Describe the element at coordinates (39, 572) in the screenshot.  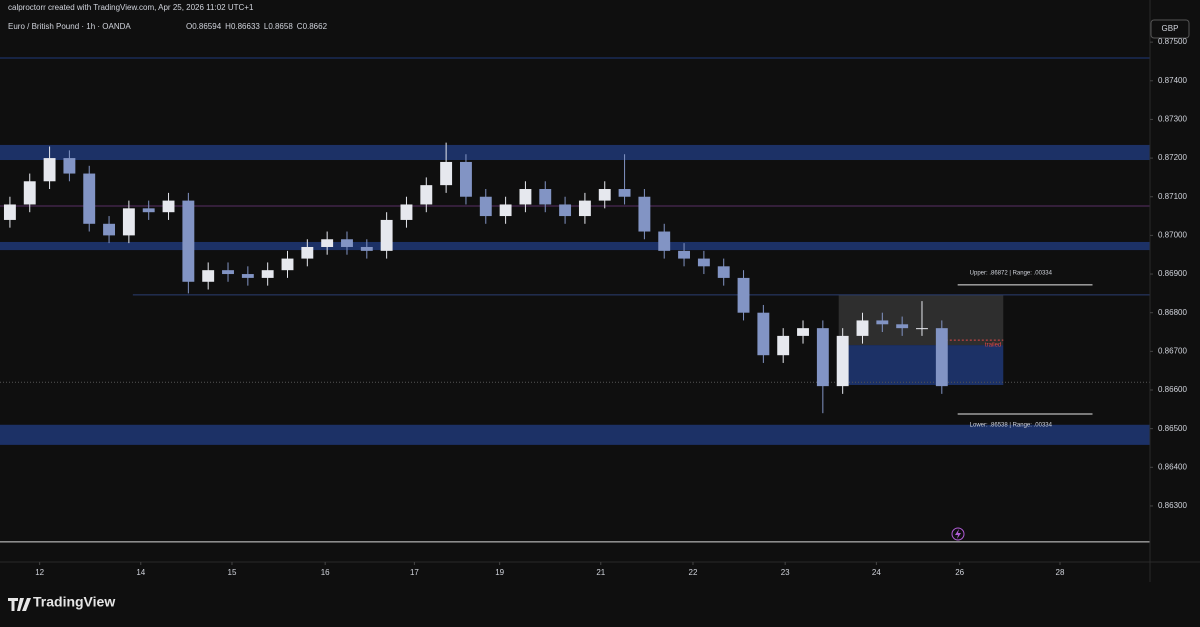
I see `x-tick-label: 12` at that location.